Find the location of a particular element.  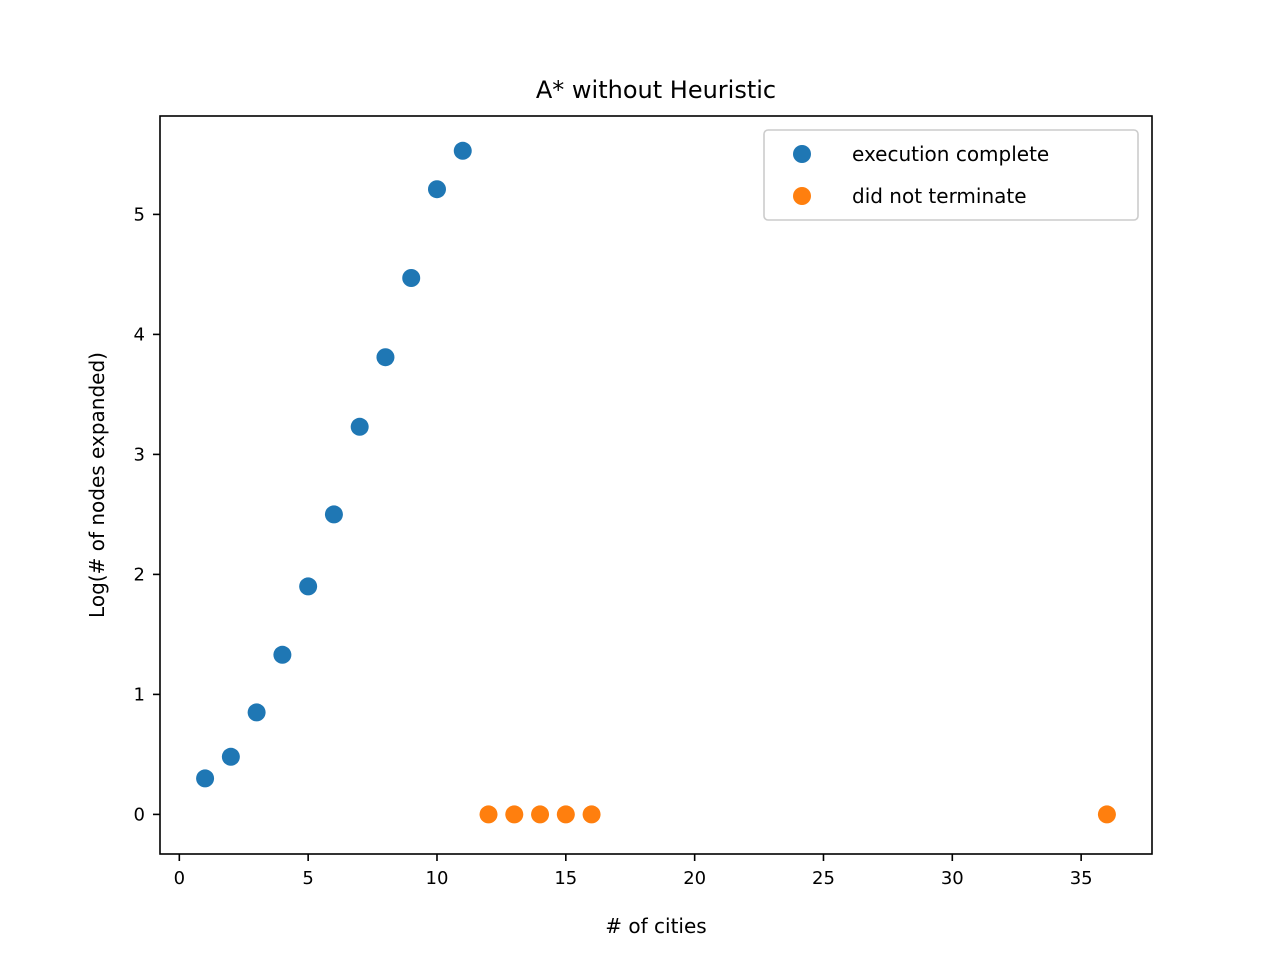

y-tick-label: 2 is located at coordinates (139, 574).